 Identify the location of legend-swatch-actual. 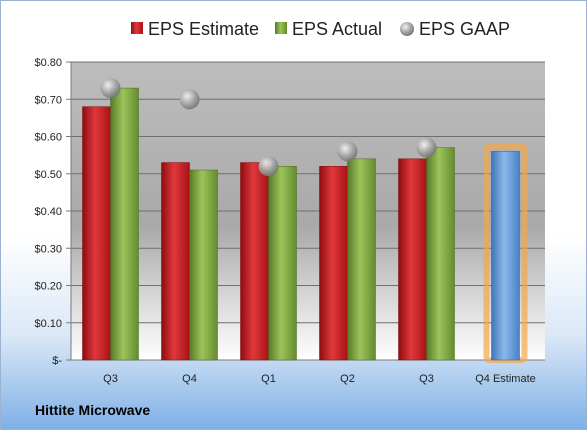
(281, 28).